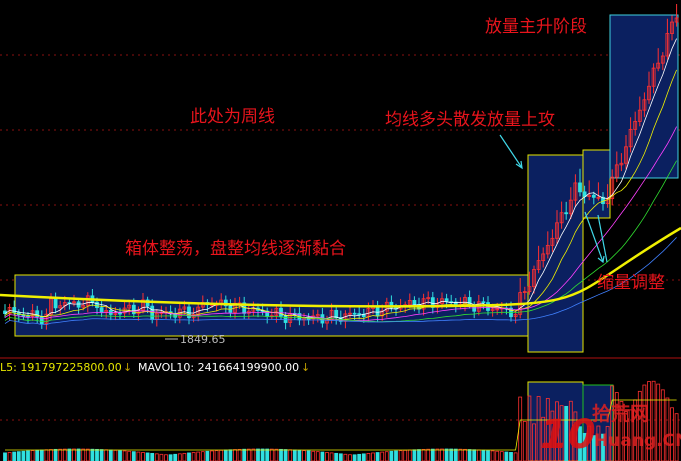 This screenshot has height=461, width=681. Describe the element at coordinates (536, 27) in the screenshot. I see `annotation: 放量主升阶段` at that location.